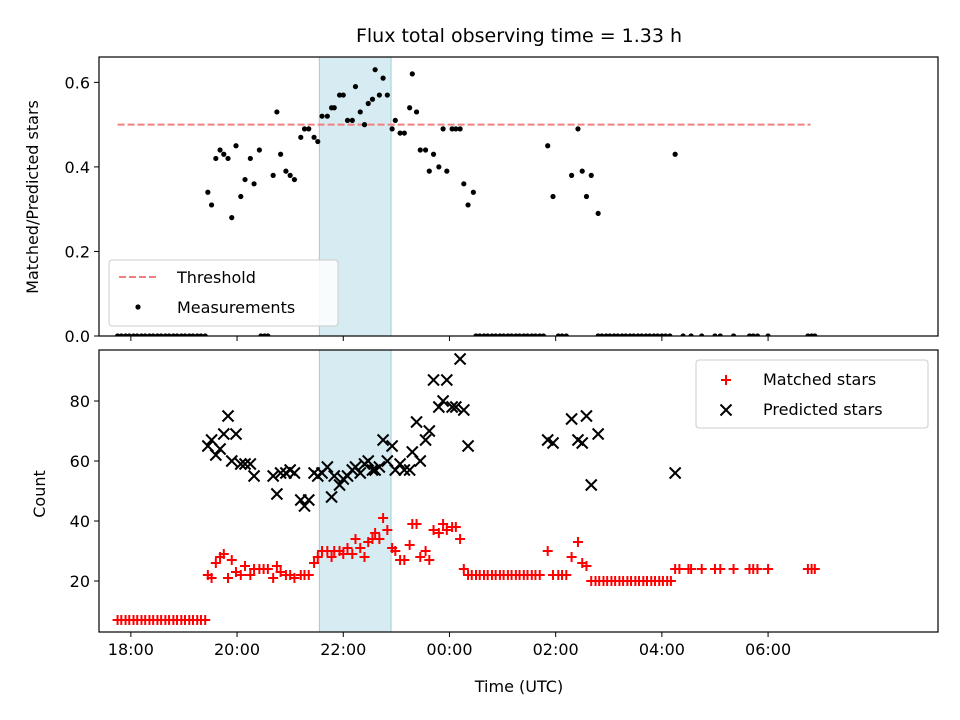 The height and width of the screenshot is (720, 960). Describe the element at coordinates (39, 494) in the screenshot. I see `bottom-y-axis-label: Count` at that location.